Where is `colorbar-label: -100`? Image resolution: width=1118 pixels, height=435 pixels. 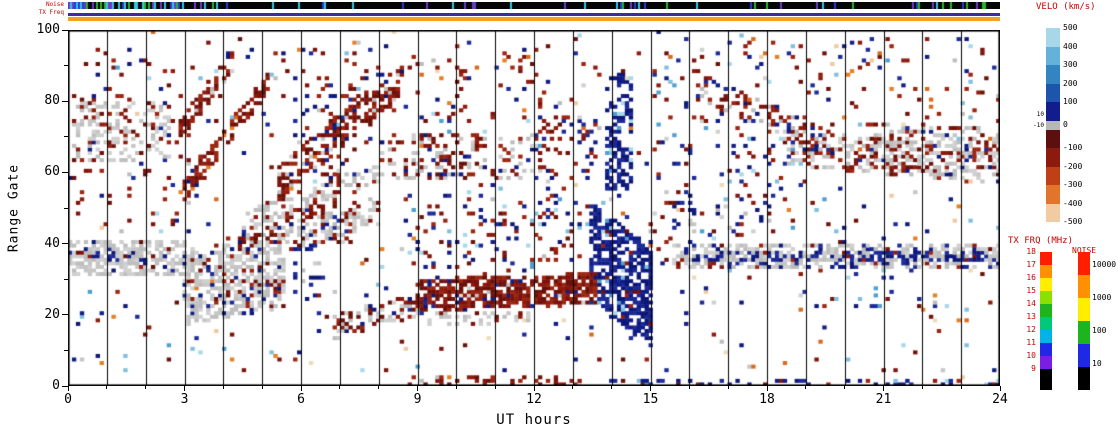 colorbar-label: -100 is located at coordinates (1073, 147).